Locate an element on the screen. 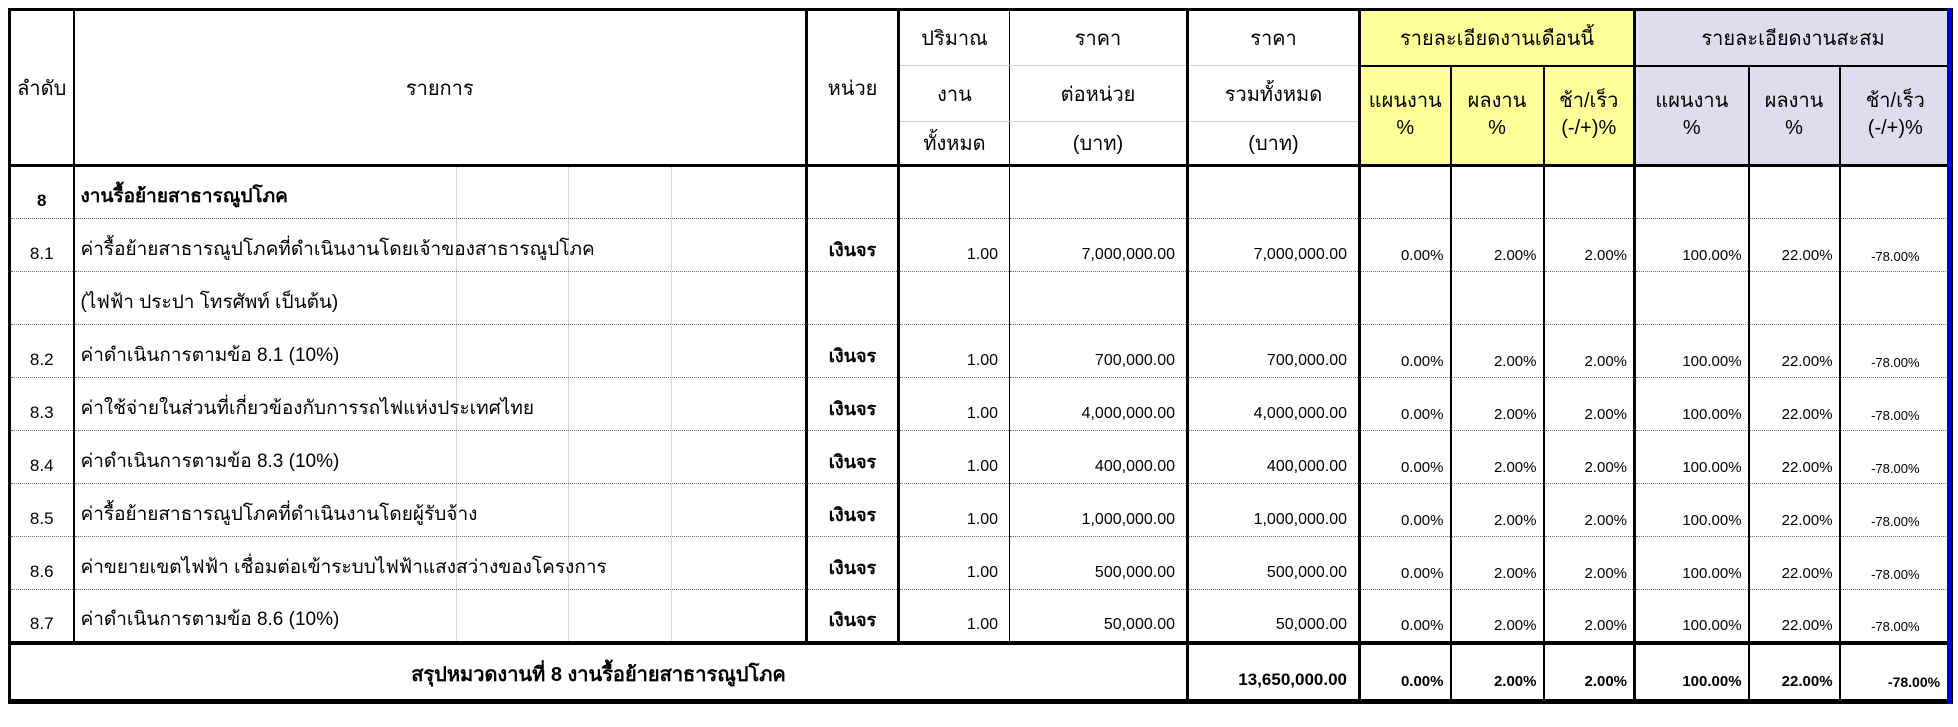 The image size is (1958, 727). cell-unit-price is located at coordinates (1098, 298).